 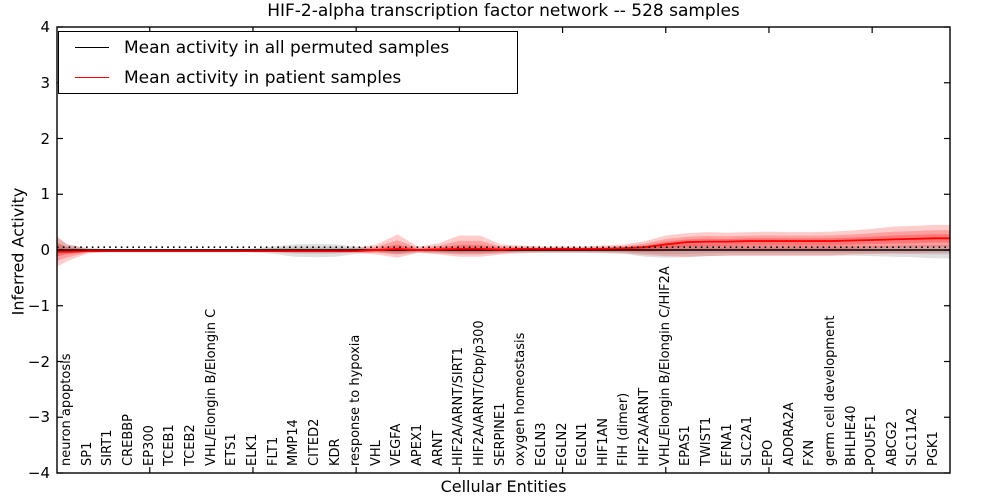 What do you see at coordinates (521, 399) in the screenshot?
I see `x-entity-label: oxygen homeostasis` at bounding box center [521, 399].